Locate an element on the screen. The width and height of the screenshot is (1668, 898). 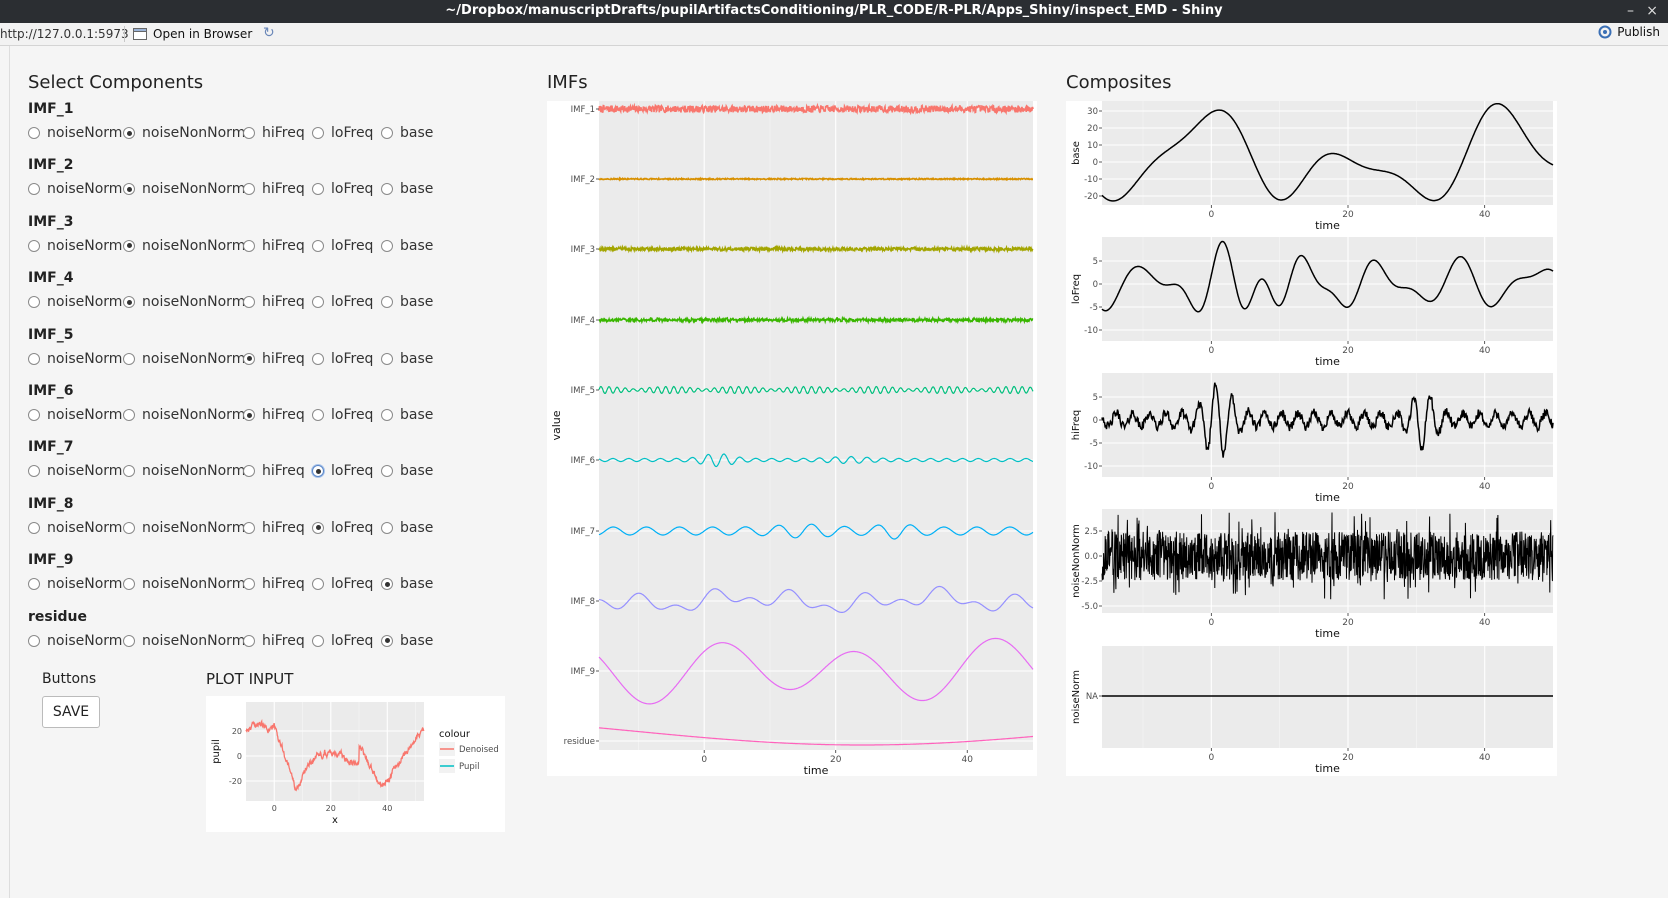
save-button: SAVE is located at coordinates (71, 712).